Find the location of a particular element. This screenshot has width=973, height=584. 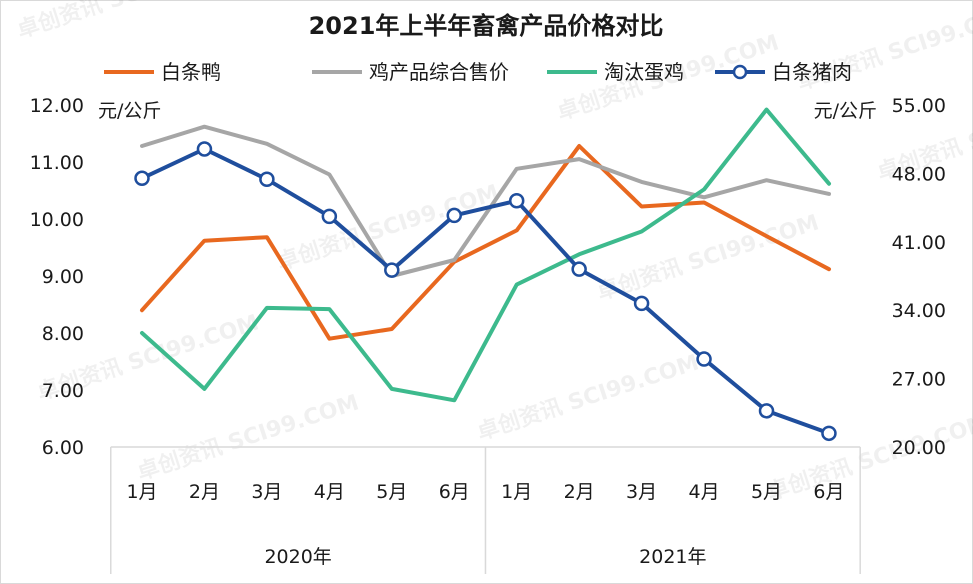

x-group-label: 2020年 is located at coordinates (297, 557).